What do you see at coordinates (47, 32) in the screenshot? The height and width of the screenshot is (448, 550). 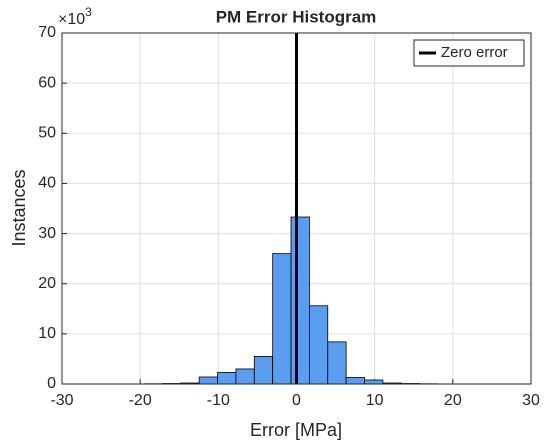 I see `y-tick-label: 70` at bounding box center [47, 32].